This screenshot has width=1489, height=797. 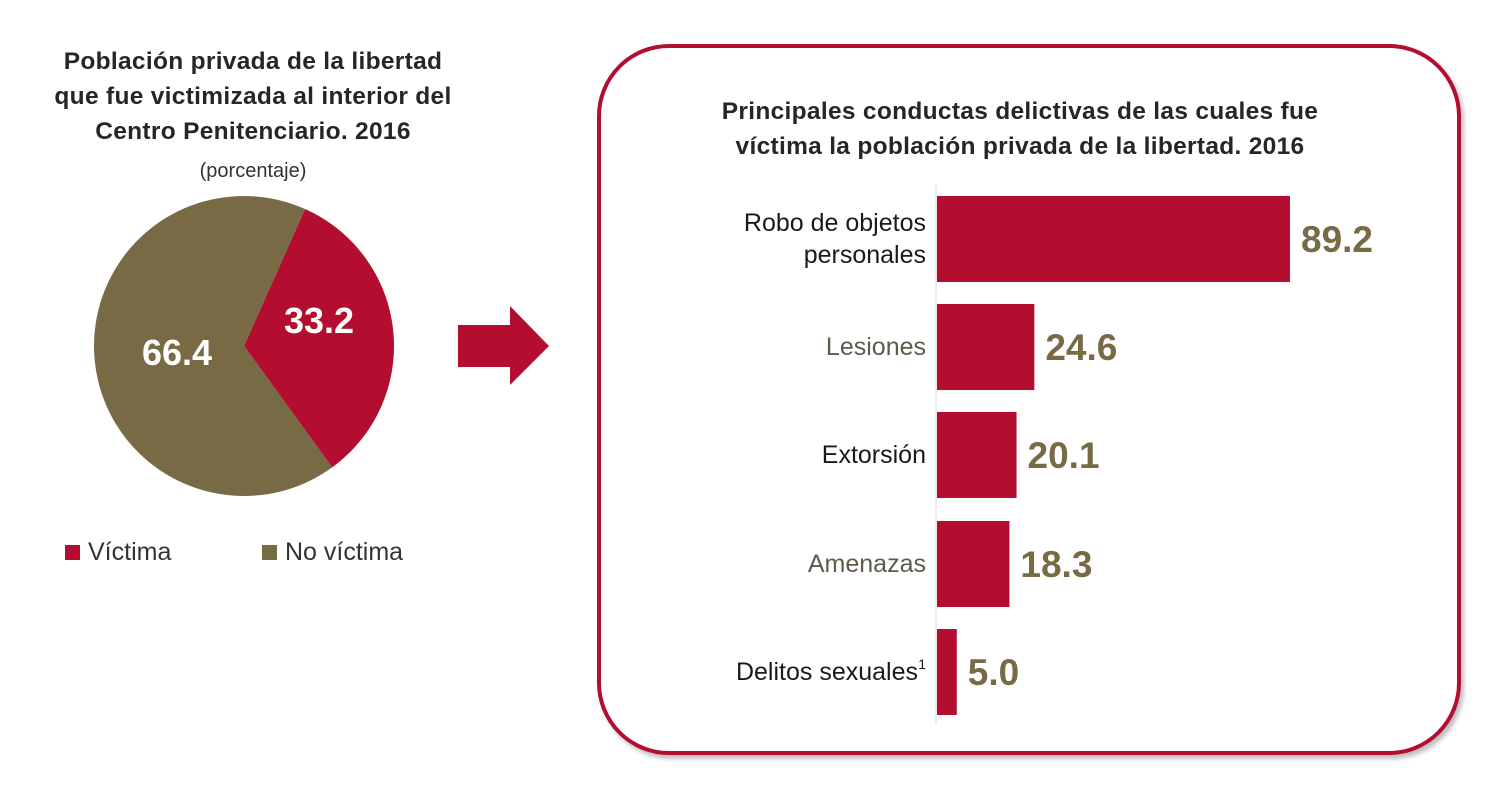 What do you see at coordinates (867, 564) in the screenshot?
I see `bar-category-label: Amenazas` at bounding box center [867, 564].